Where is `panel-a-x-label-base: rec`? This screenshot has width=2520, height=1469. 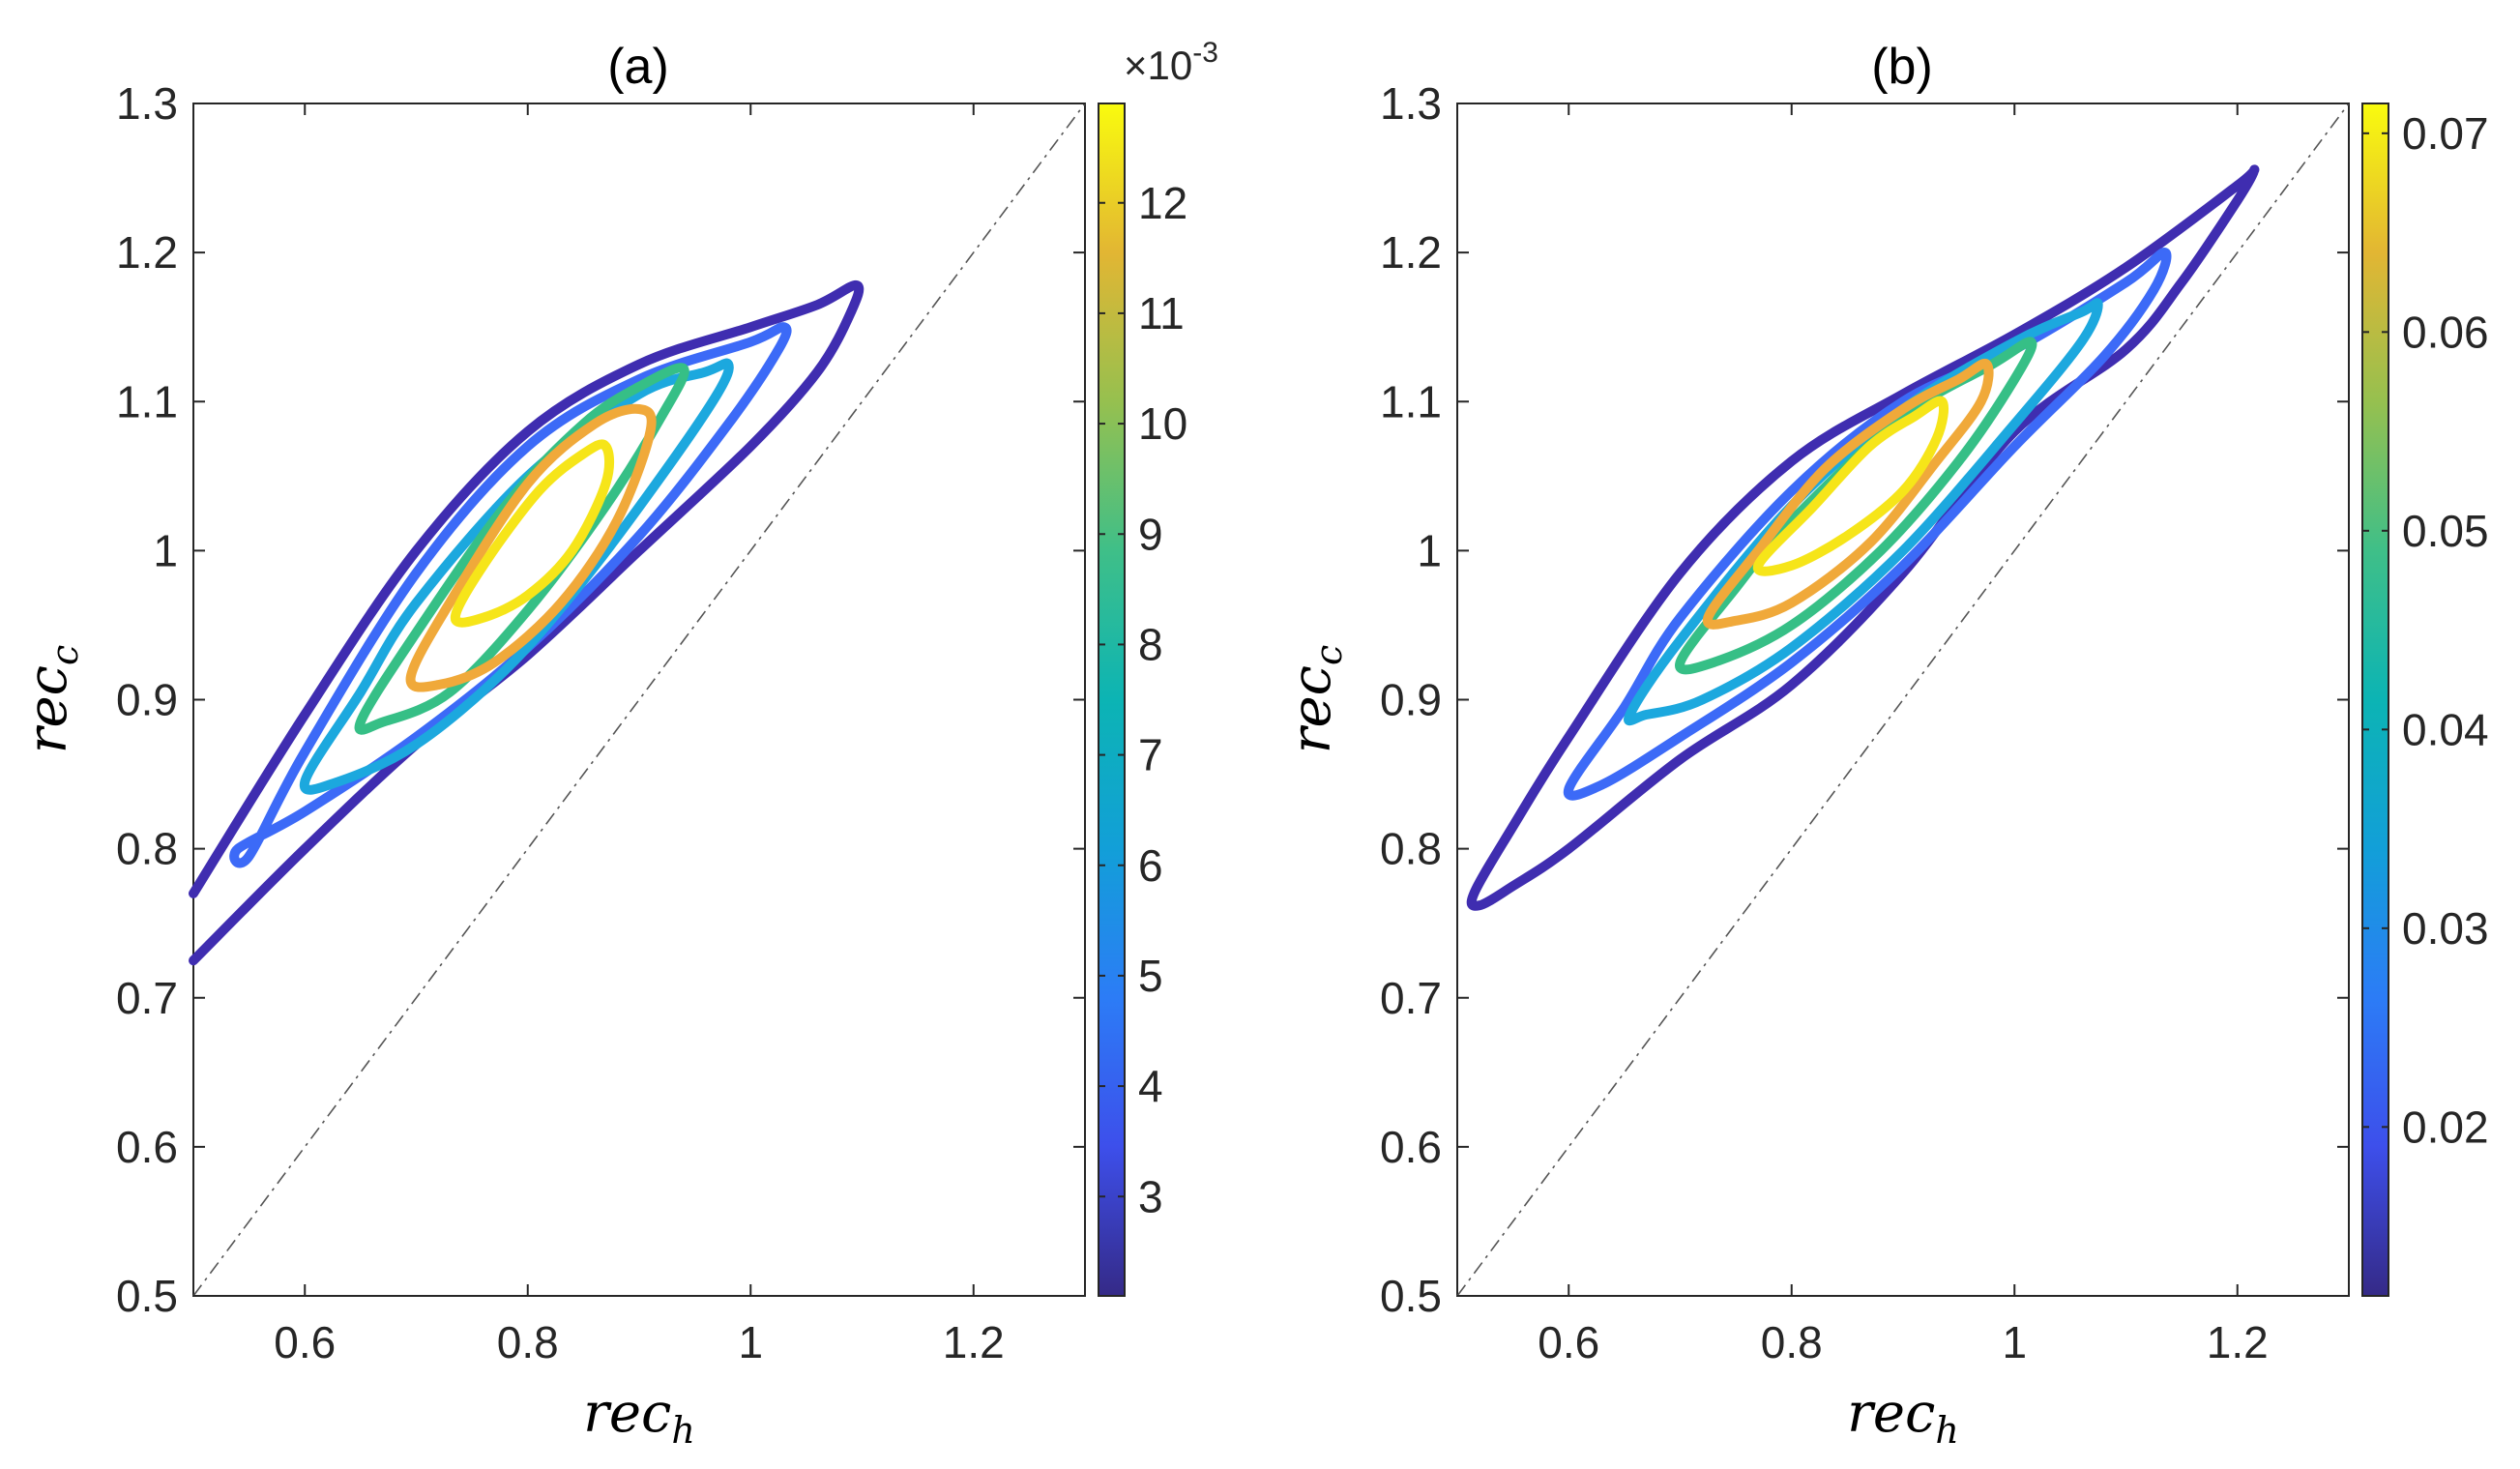 panel-a-x-label-base: rec is located at coordinates (627, 1413).